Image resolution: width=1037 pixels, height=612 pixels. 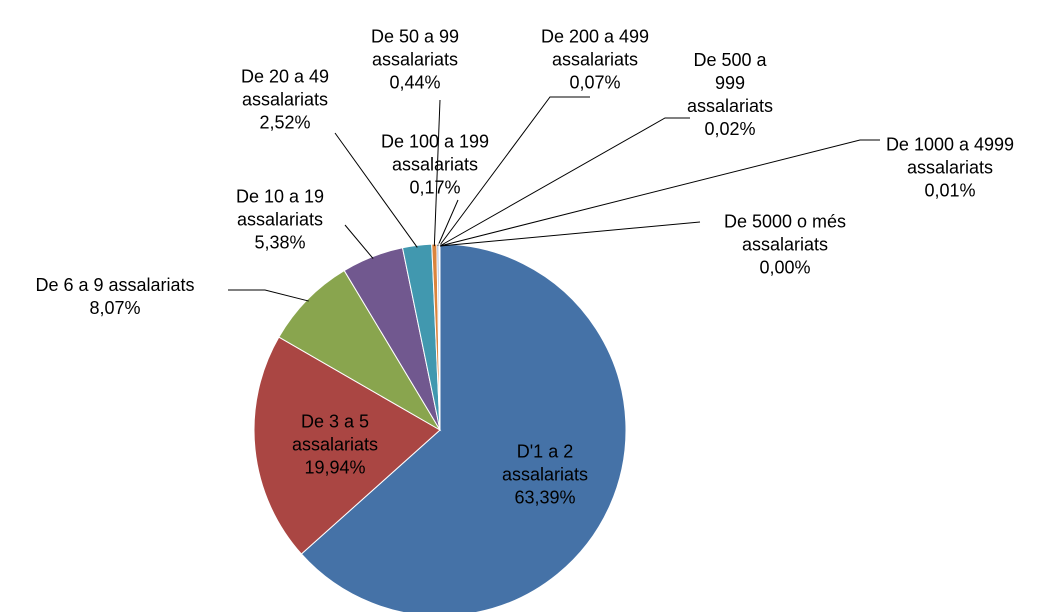 I want to click on slice-value: 8,07%, so click(x=115, y=308).